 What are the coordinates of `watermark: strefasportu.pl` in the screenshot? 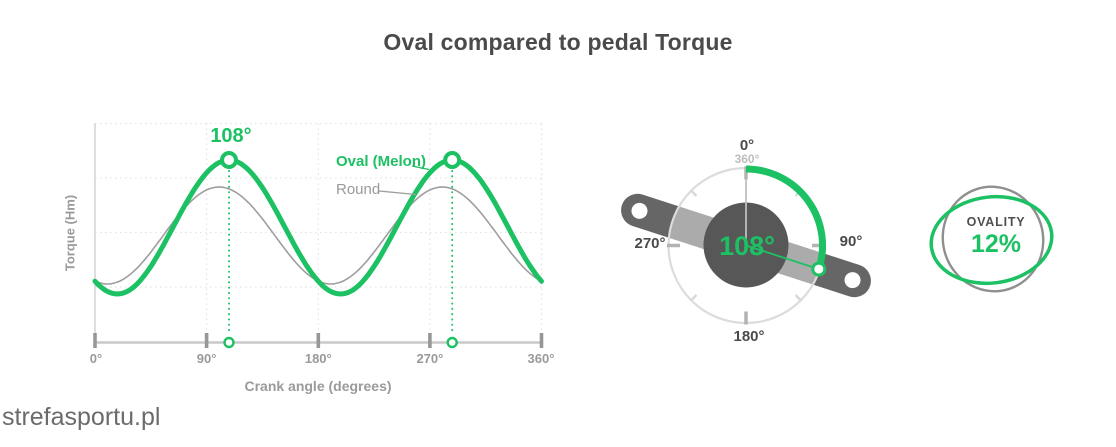 It's located at (81, 417).